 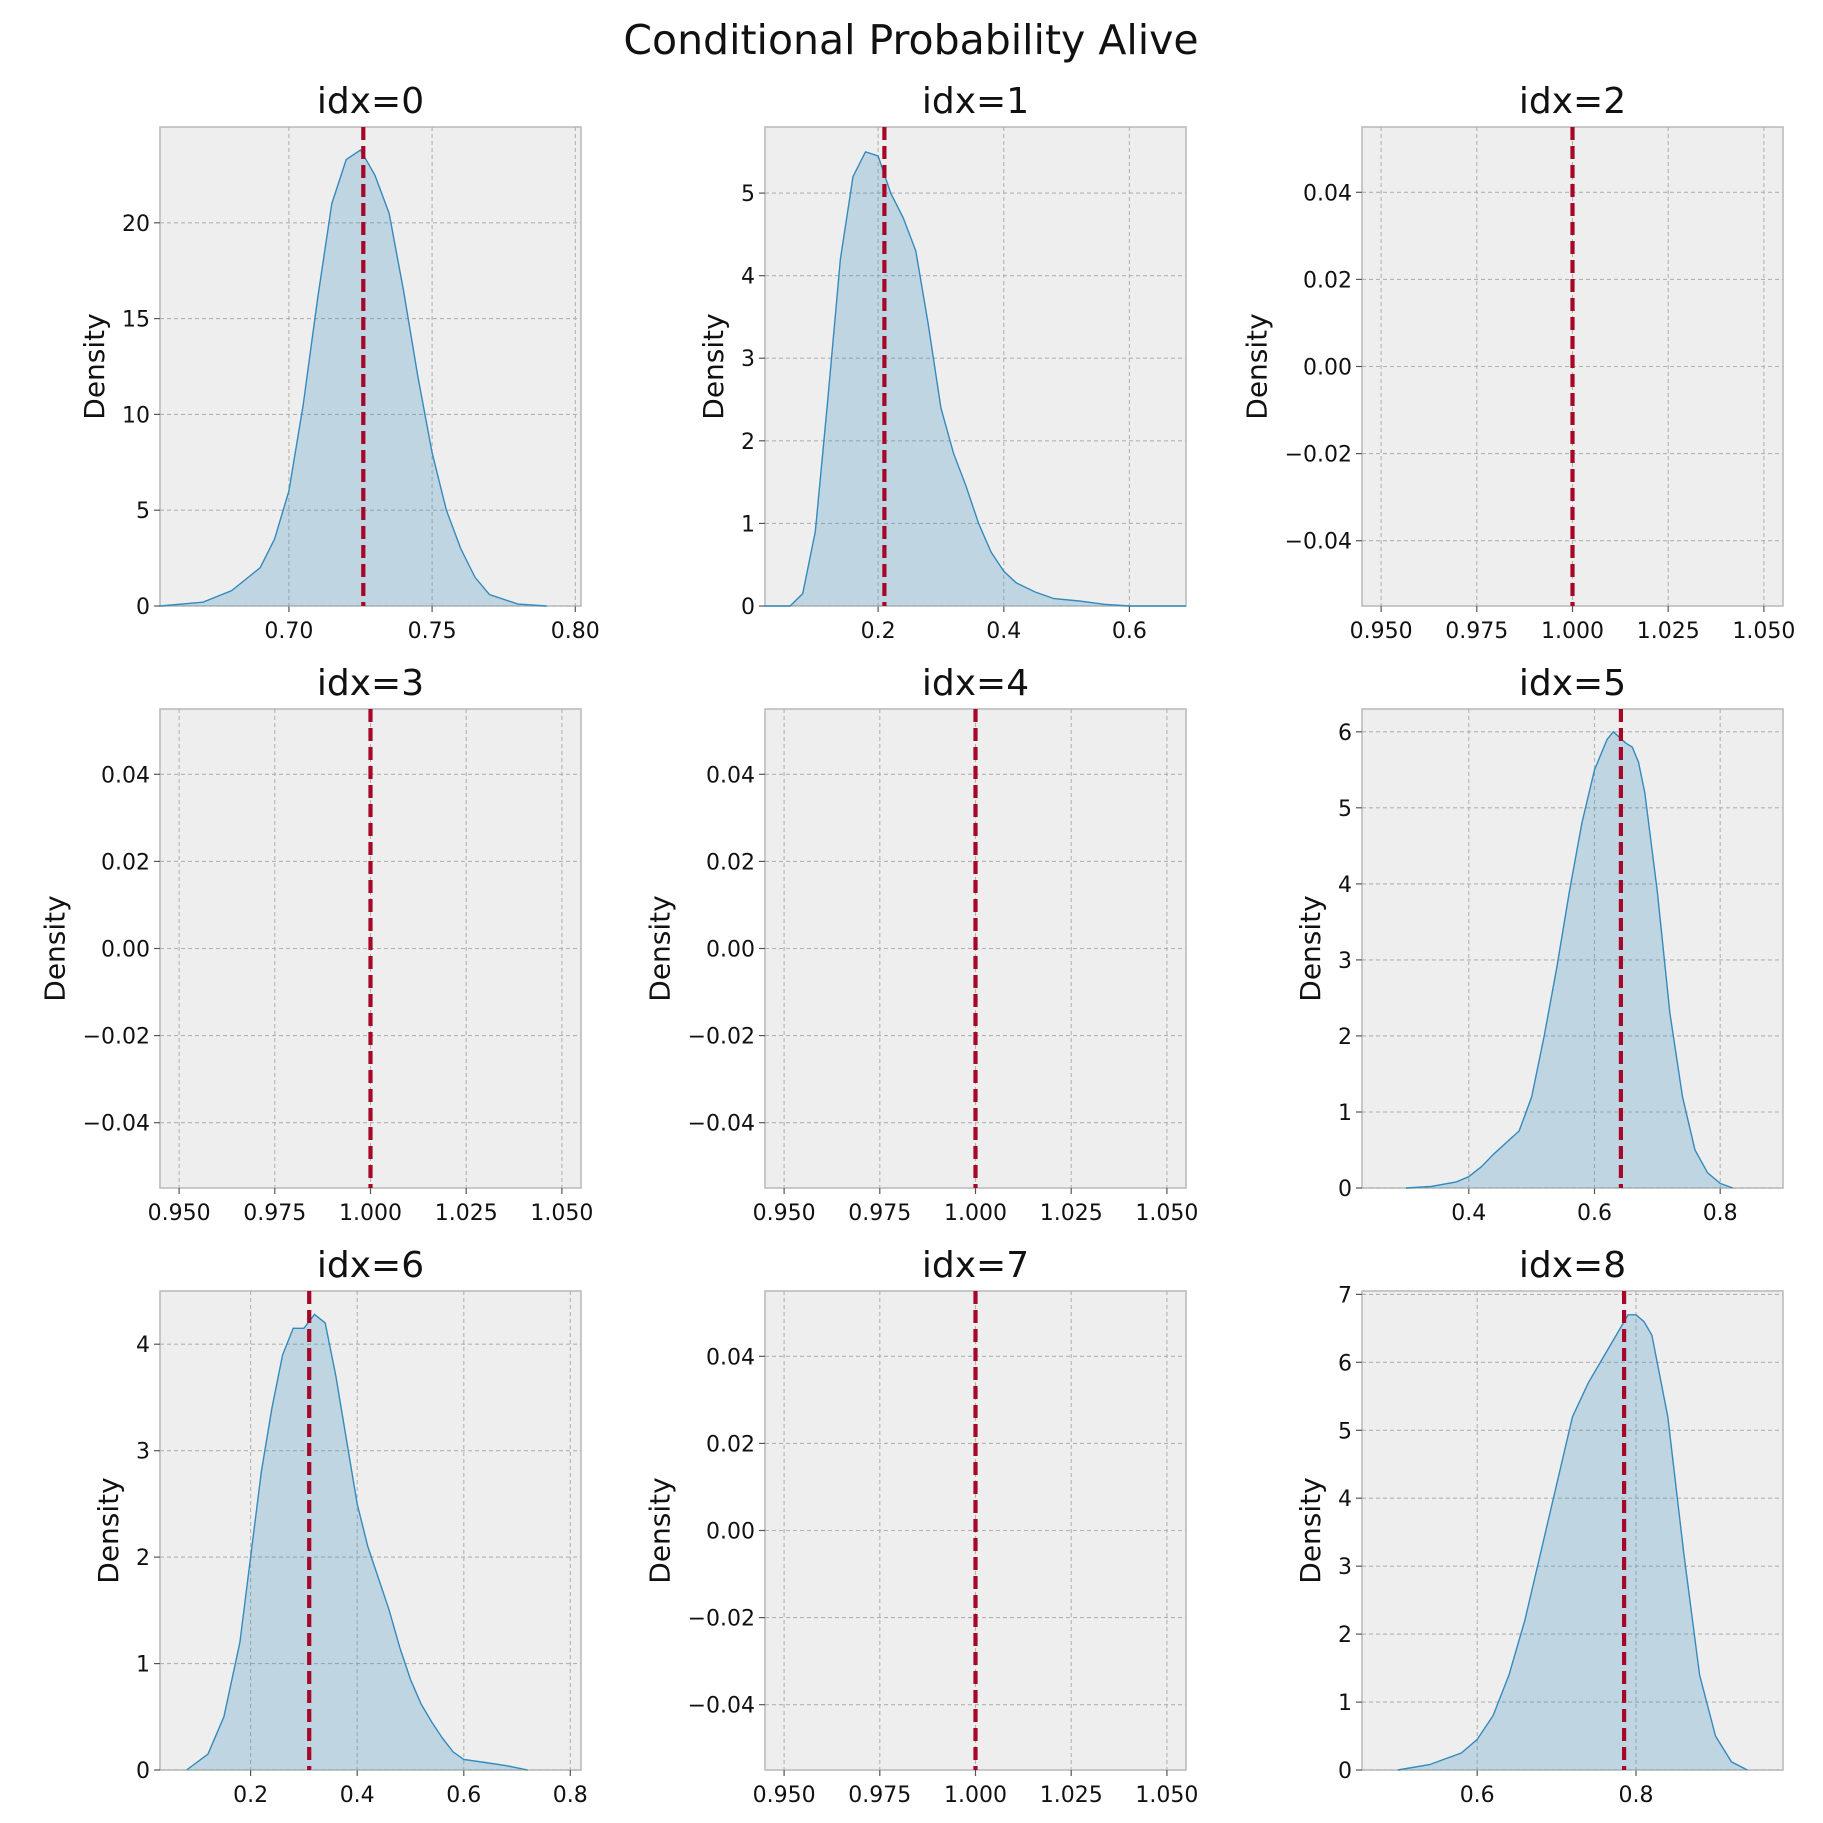 What do you see at coordinates (432, 631) in the screenshot?
I see `x-tick-label: 0.75` at bounding box center [432, 631].